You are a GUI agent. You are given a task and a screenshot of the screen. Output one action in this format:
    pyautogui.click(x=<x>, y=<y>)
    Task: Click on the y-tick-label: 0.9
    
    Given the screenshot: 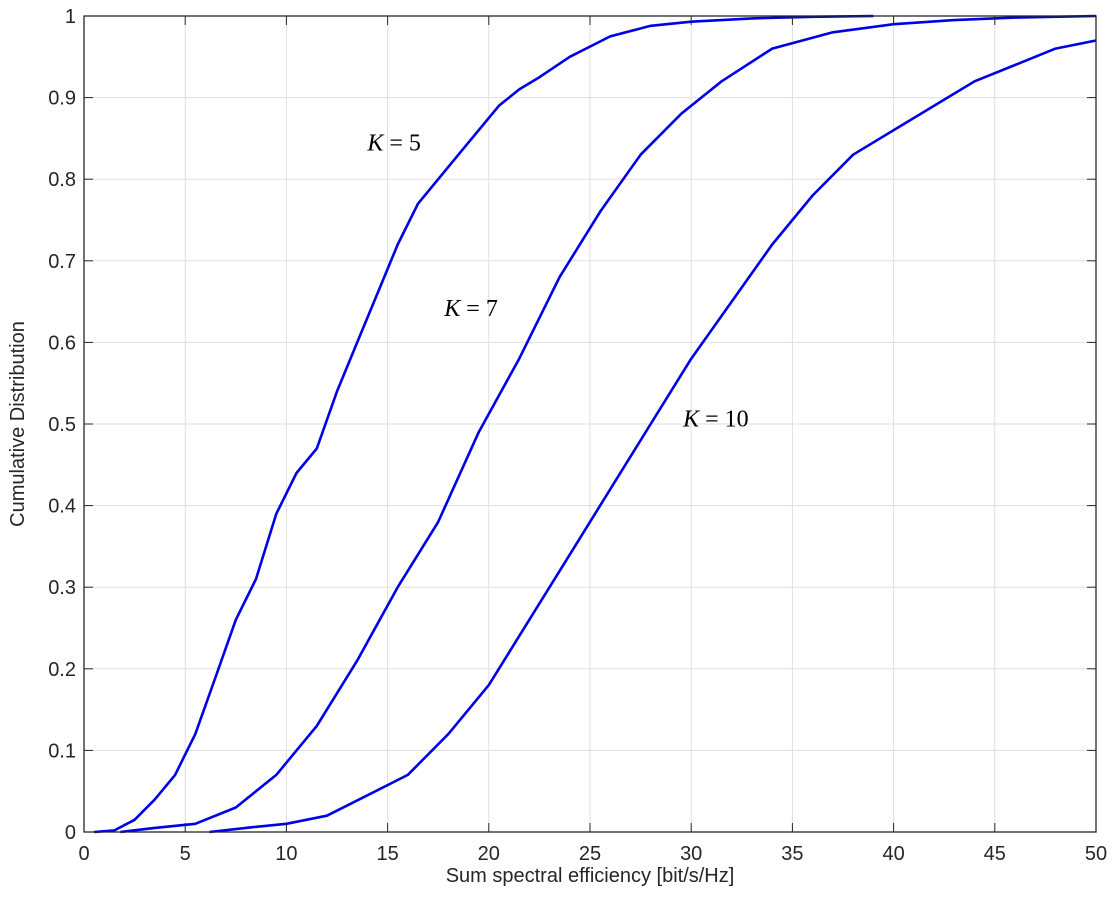 What is the action you would take?
    pyautogui.click(x=62, y=99)
    